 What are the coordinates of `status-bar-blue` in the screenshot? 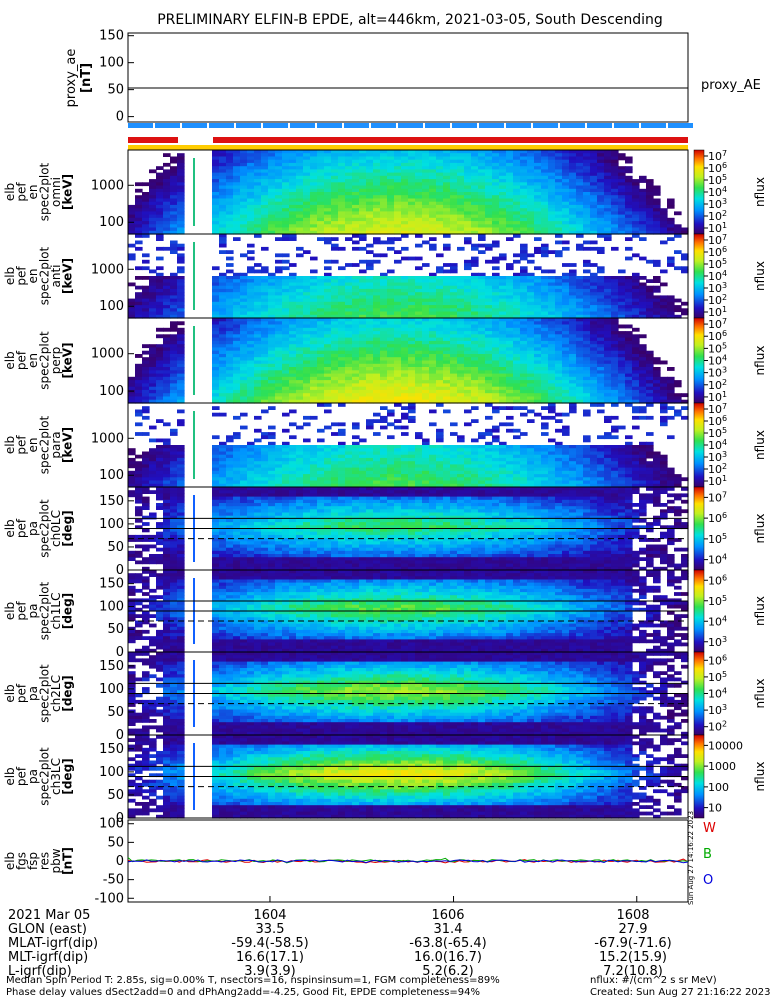 It's located at (410, 125).